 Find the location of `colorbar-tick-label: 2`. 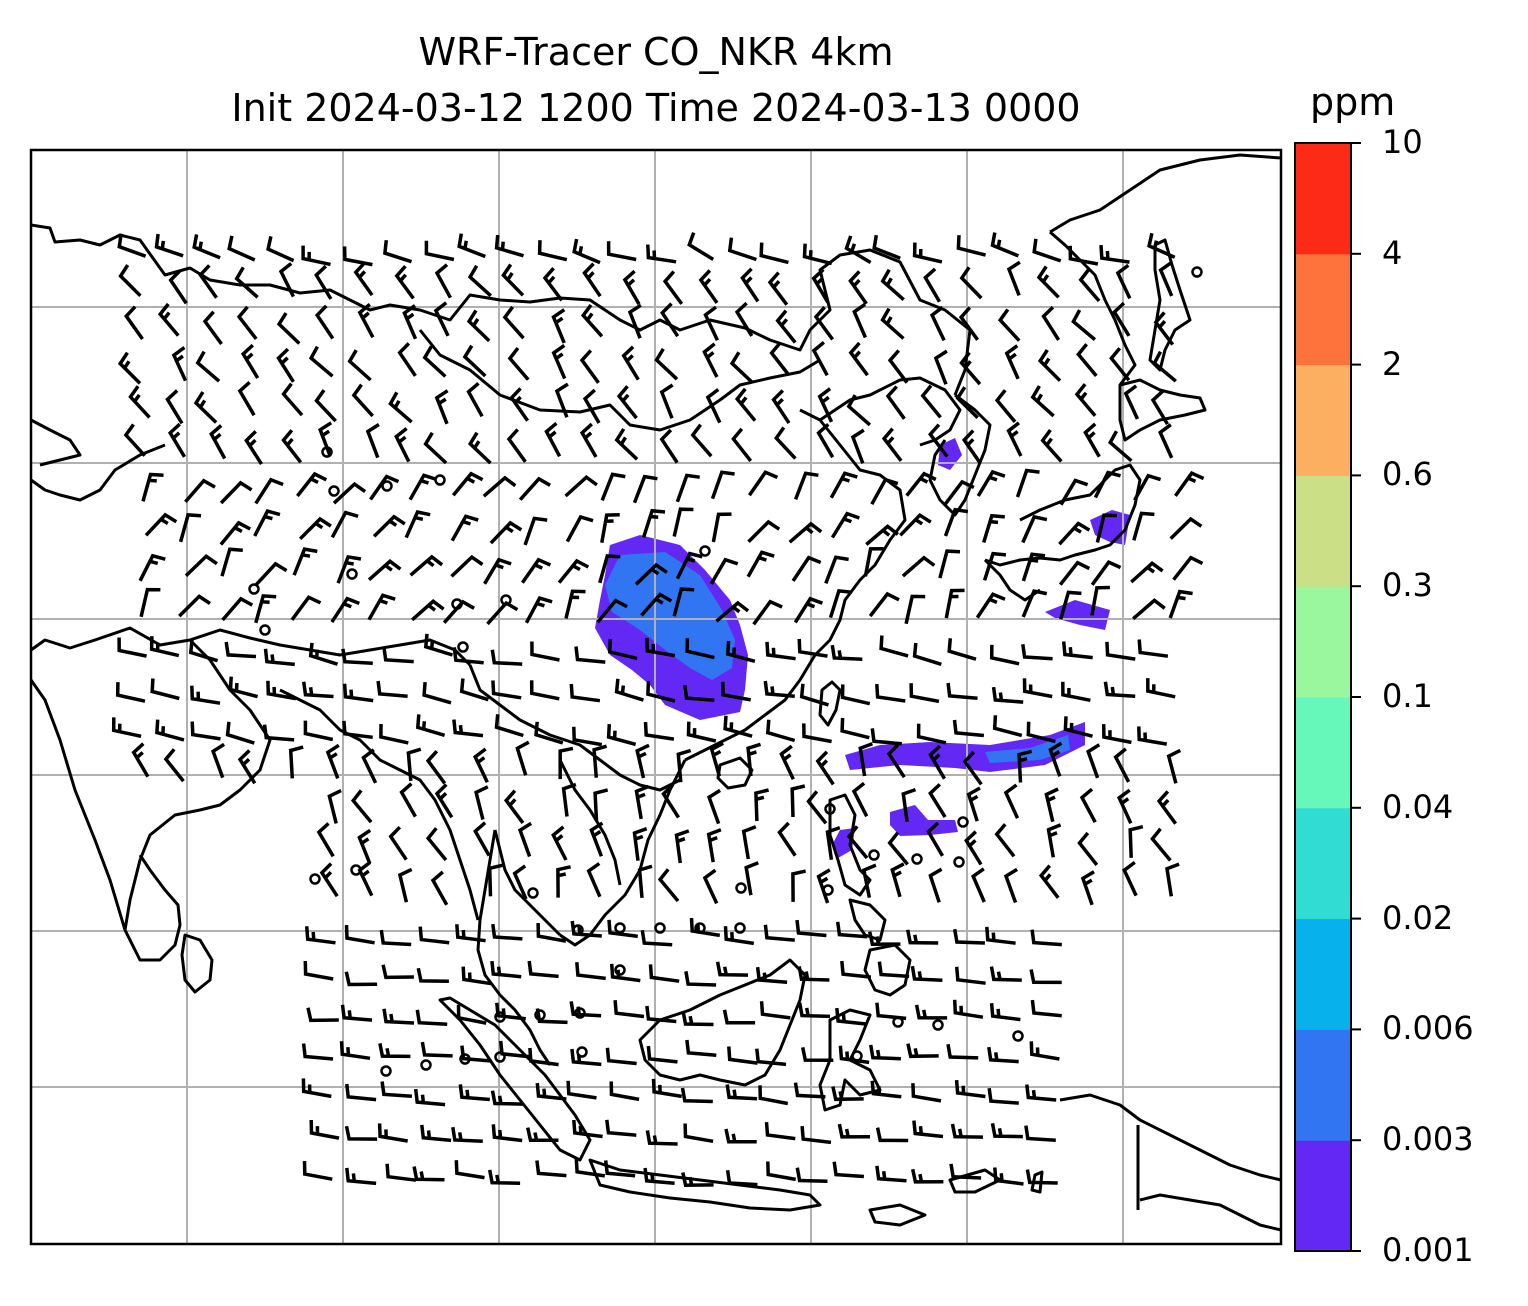

colorbar-tick-label: 2 is located at coordinates (1392, 363).